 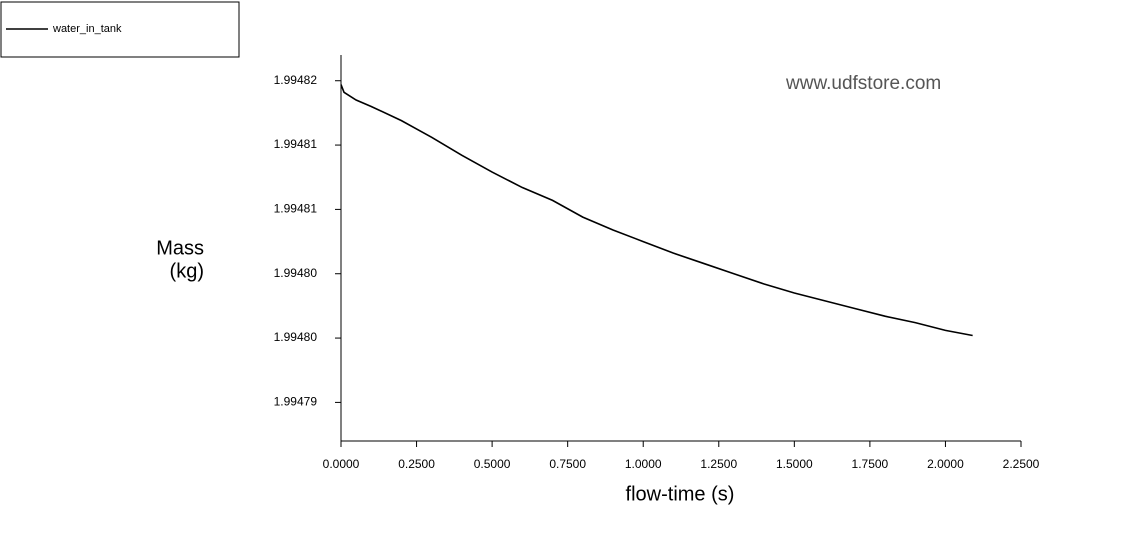 I want to click on x-tick-label: 0.5000, so click(x=492, y=464).